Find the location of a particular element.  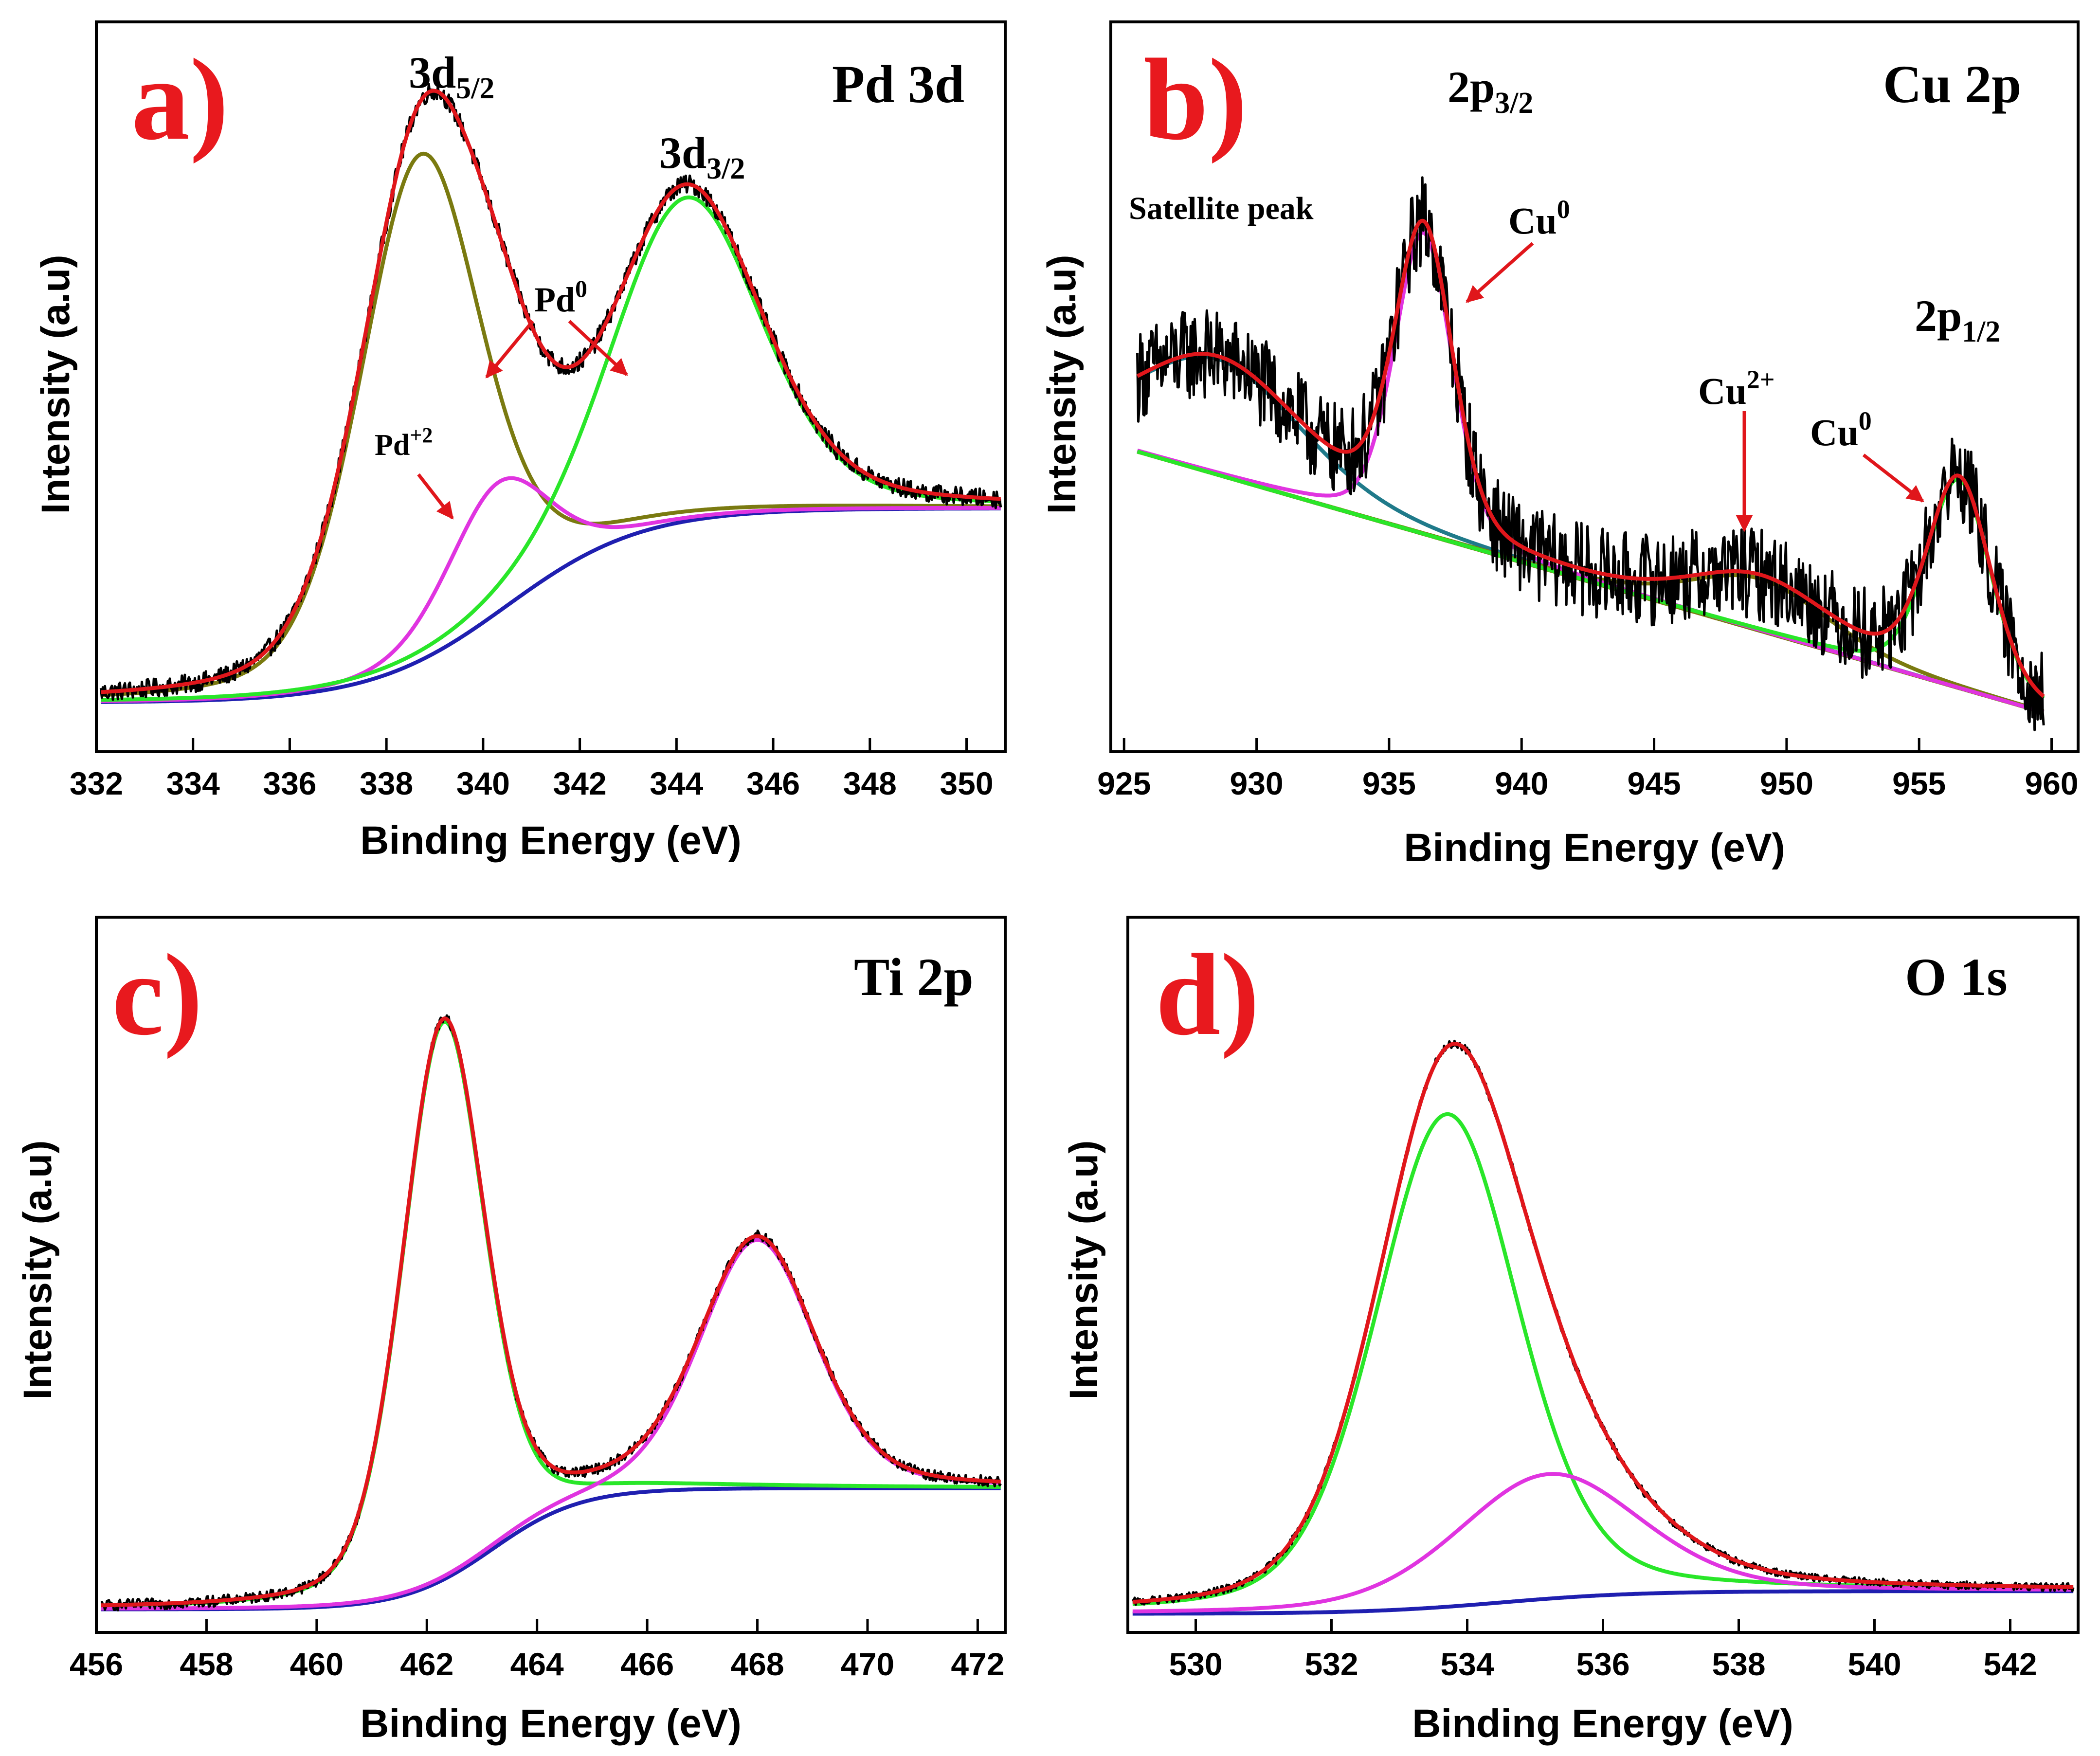

panel-c-xlabel: Binding Energy (eV) is located at coordinates (551, 1724).